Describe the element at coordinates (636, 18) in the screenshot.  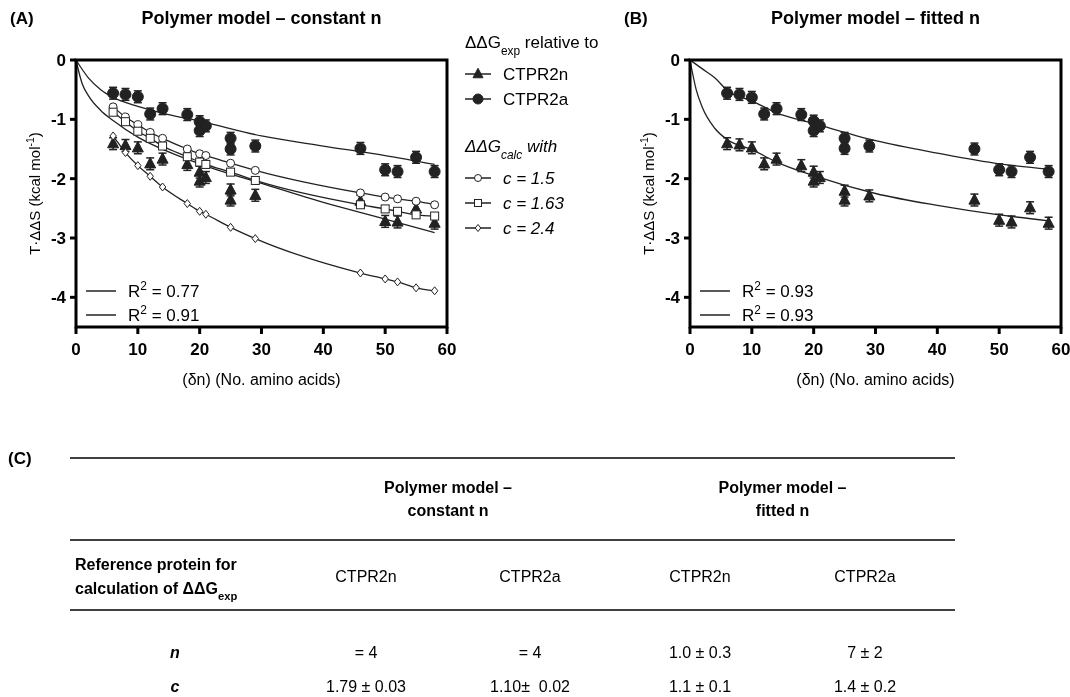
I see `text: (B)` at that location.